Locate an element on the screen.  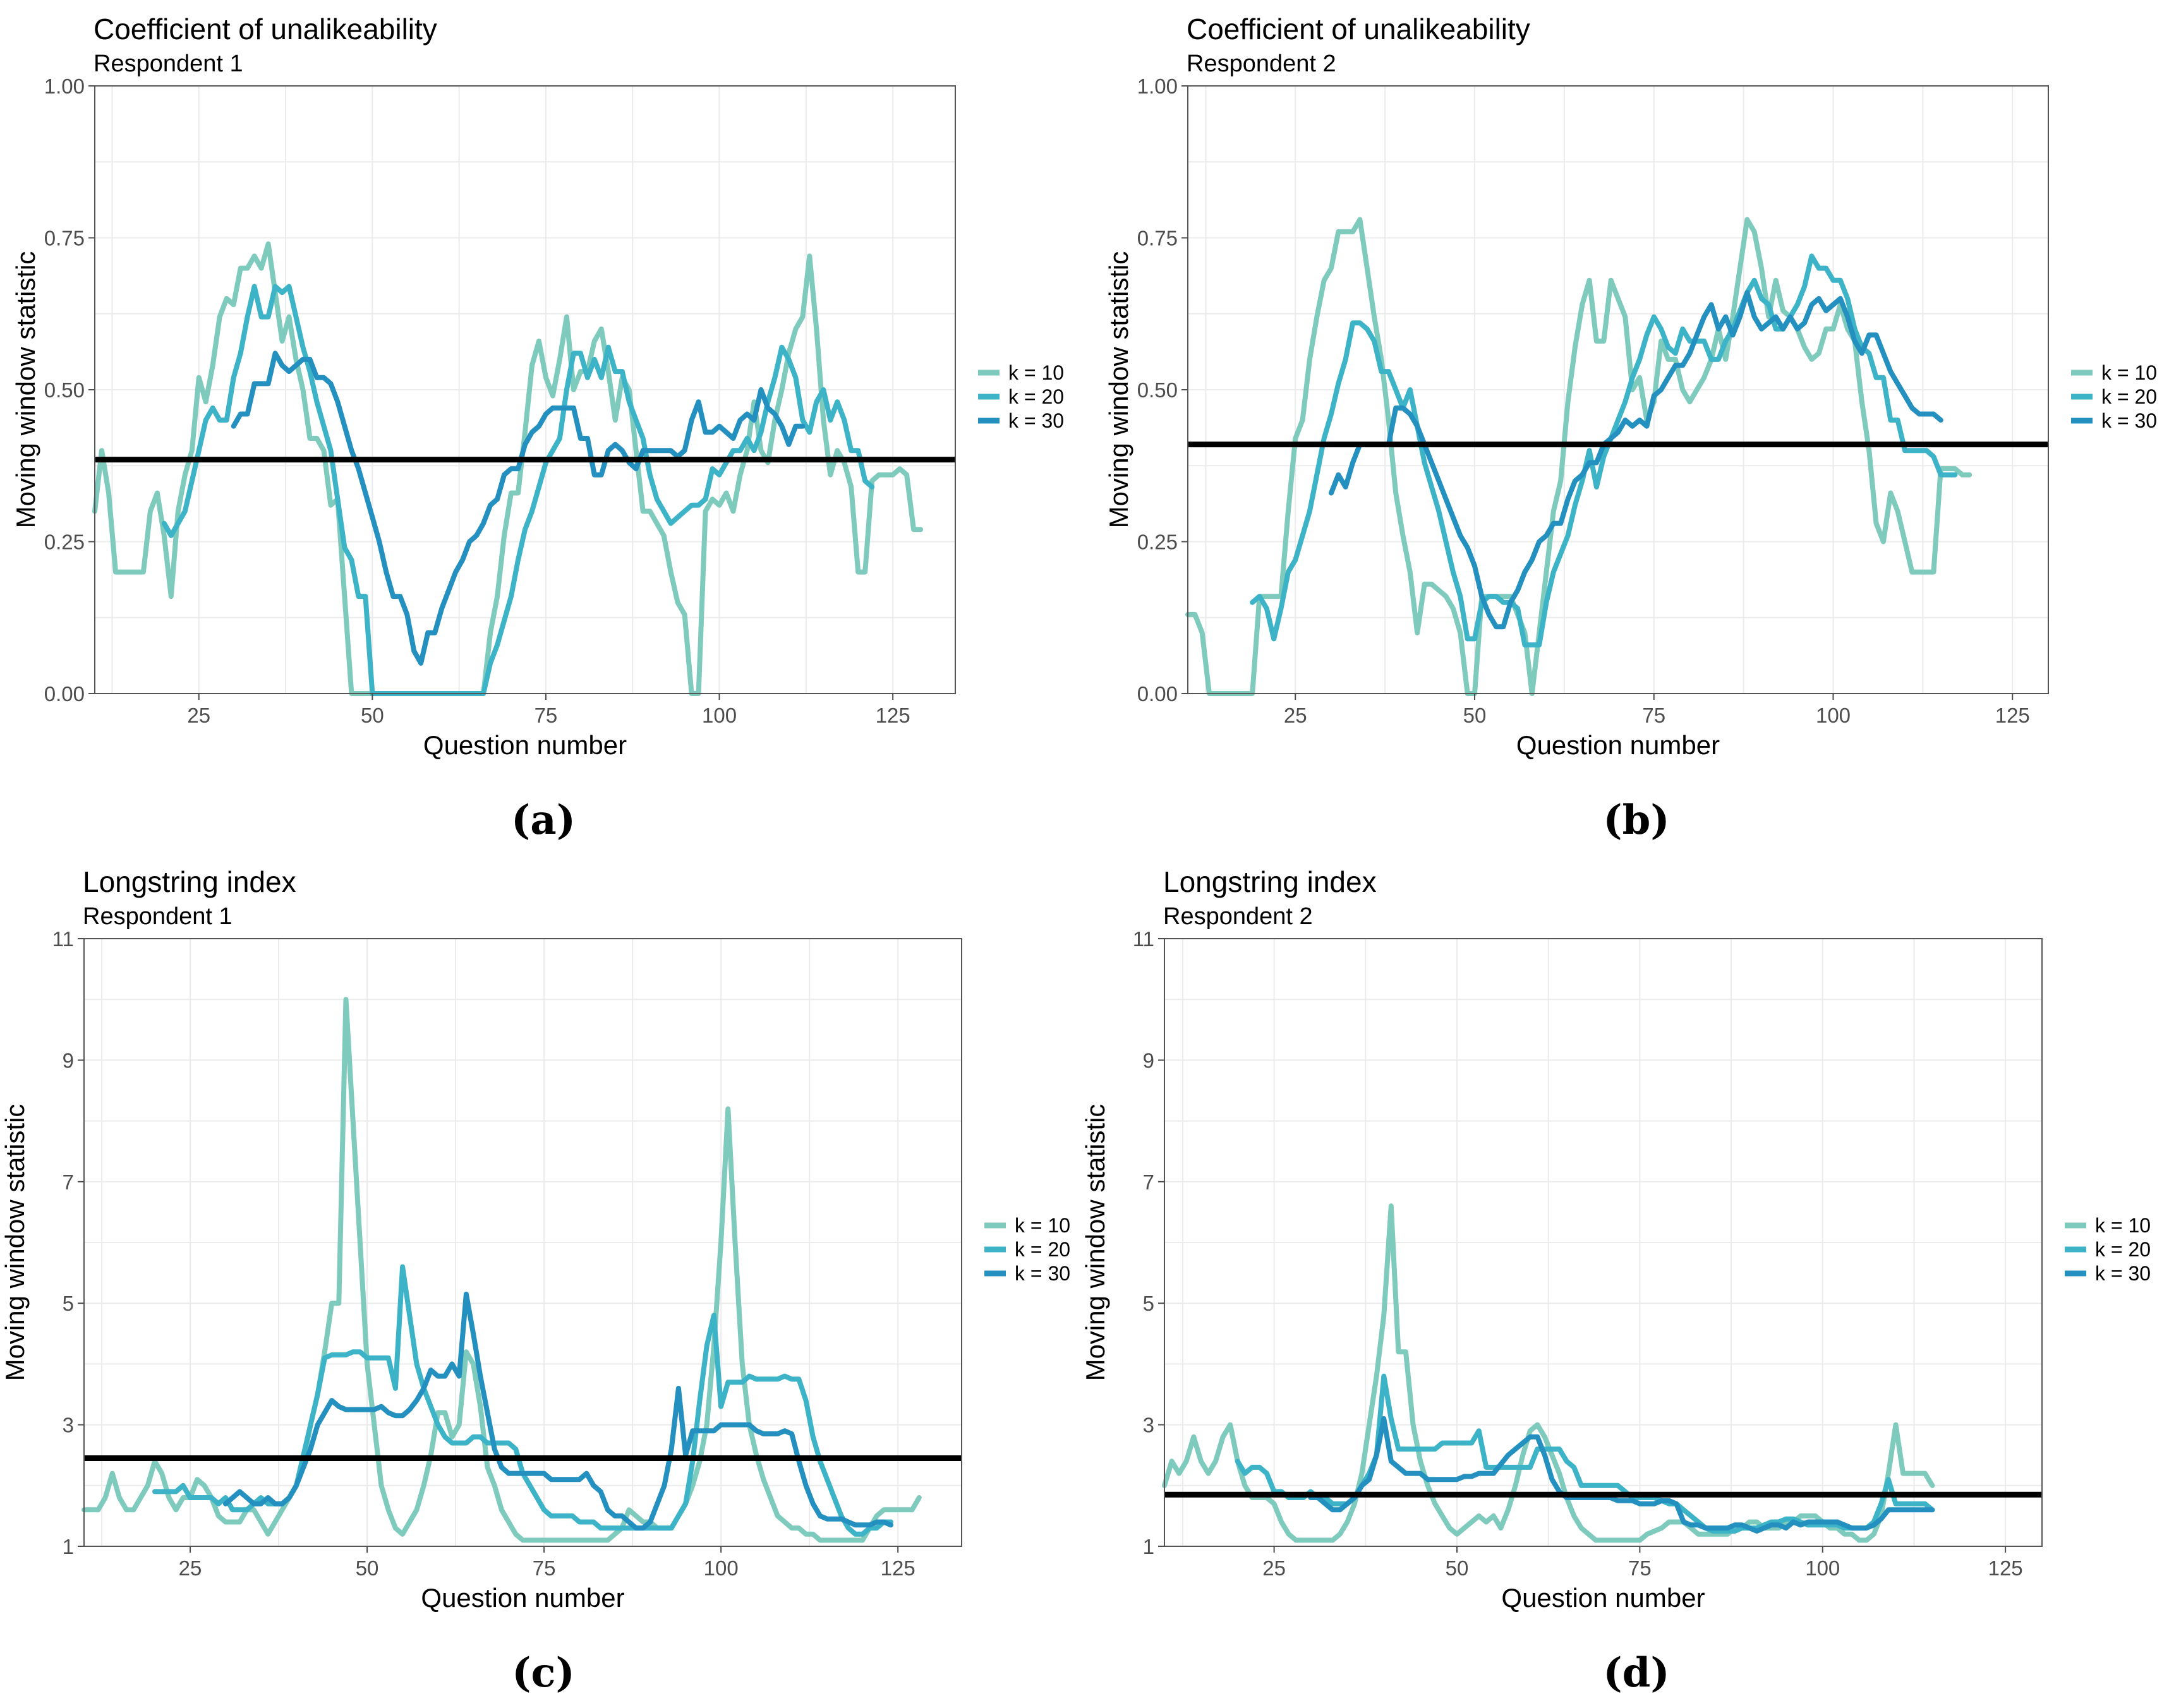
panel-label: (a) is located at coordinates (543, 820).